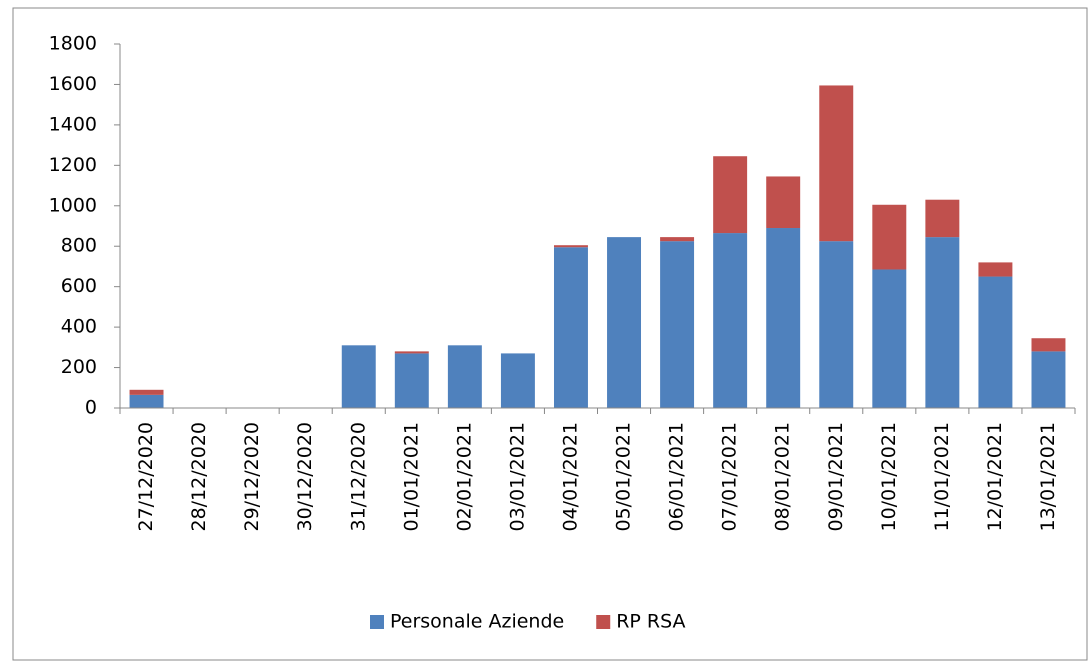 This screenshot has width=1088, height=661. Describe the element at coordinates (79, 327) in the screenshot. I see `y-tick-label: 400` at that location.